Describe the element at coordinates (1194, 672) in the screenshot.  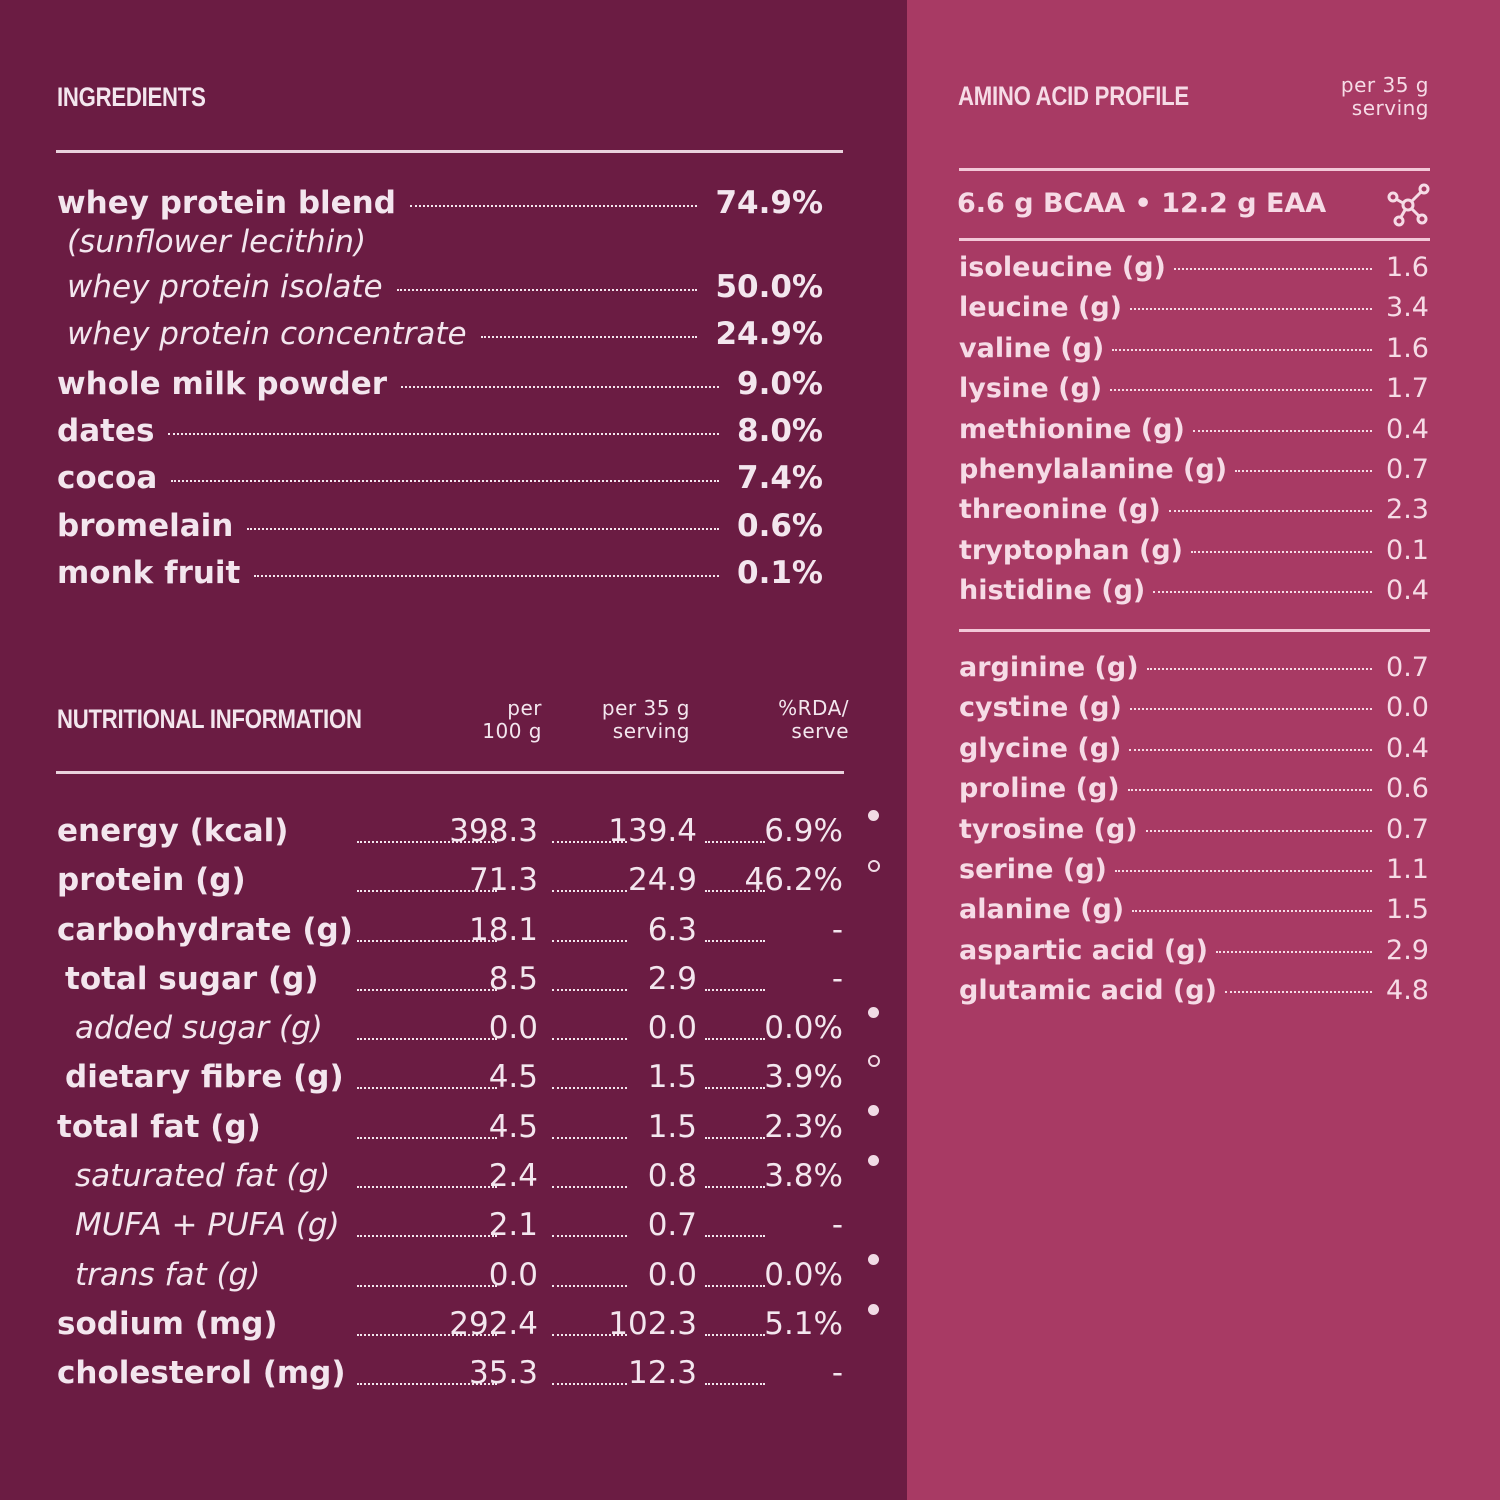
I see `amino-row: arginine (g) 0.7` at that location.